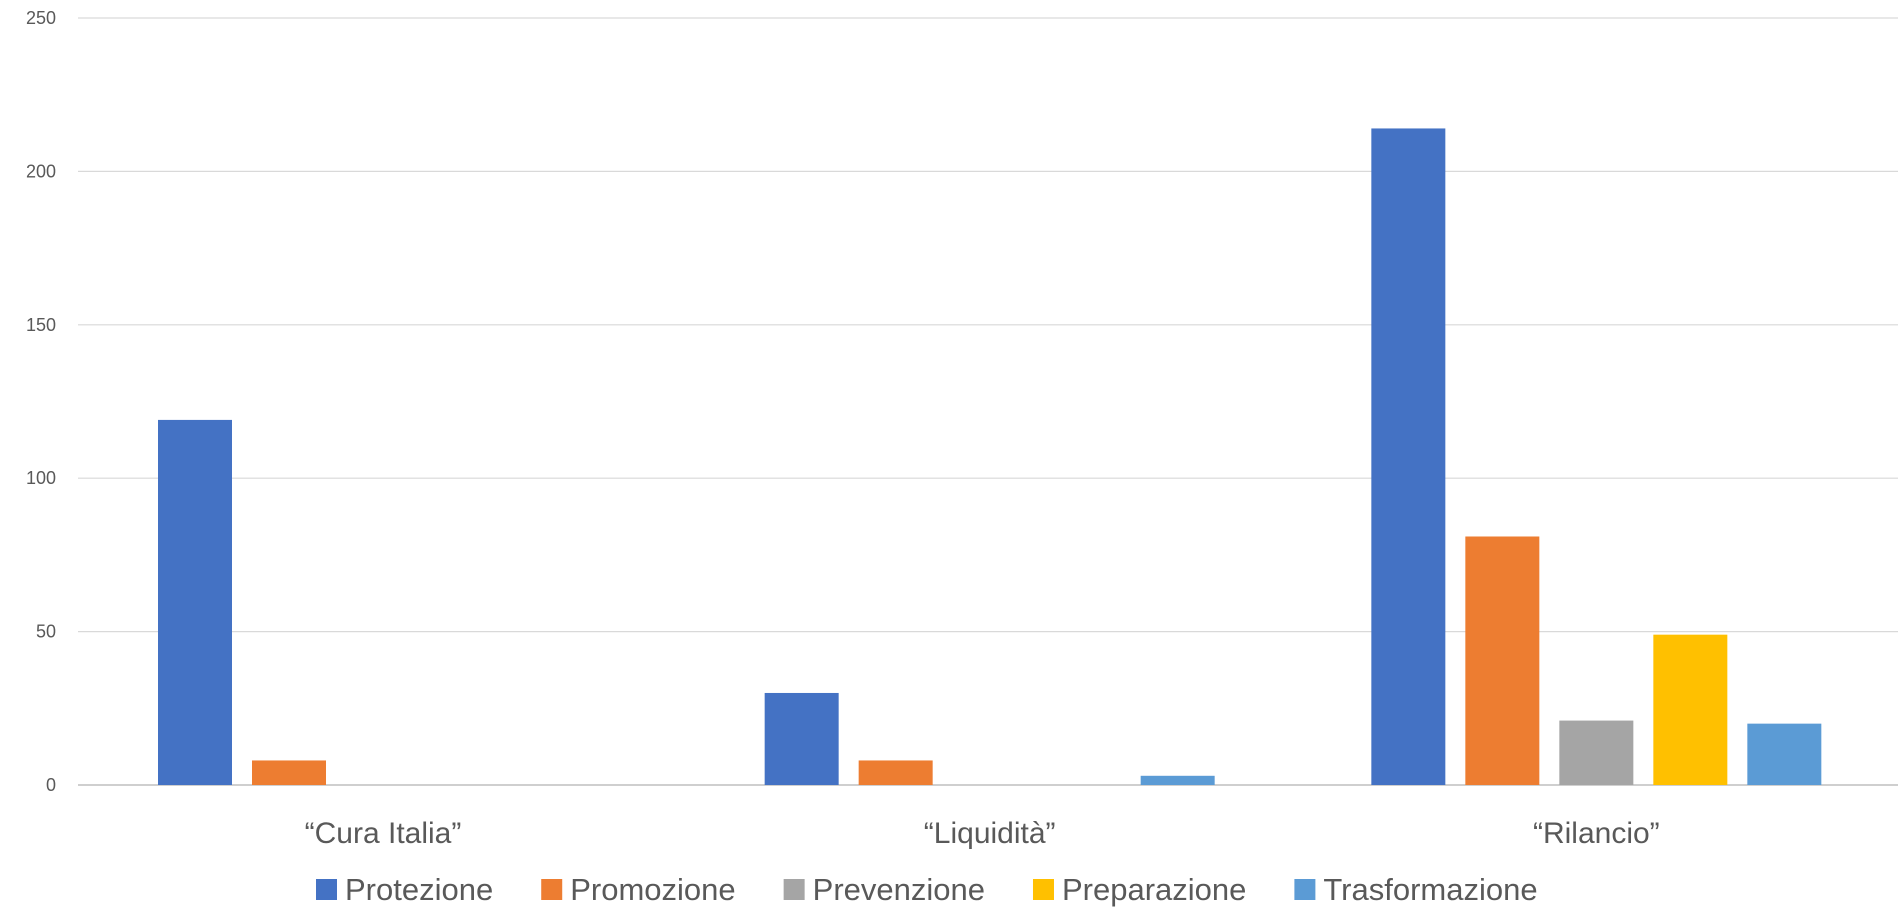 The width and height of the screenshot is (1898, 919). Describe the element at coordinates (1430, 889) in the screenshot. I see `legend-label-trasformazione: Trasformazione` at that location.